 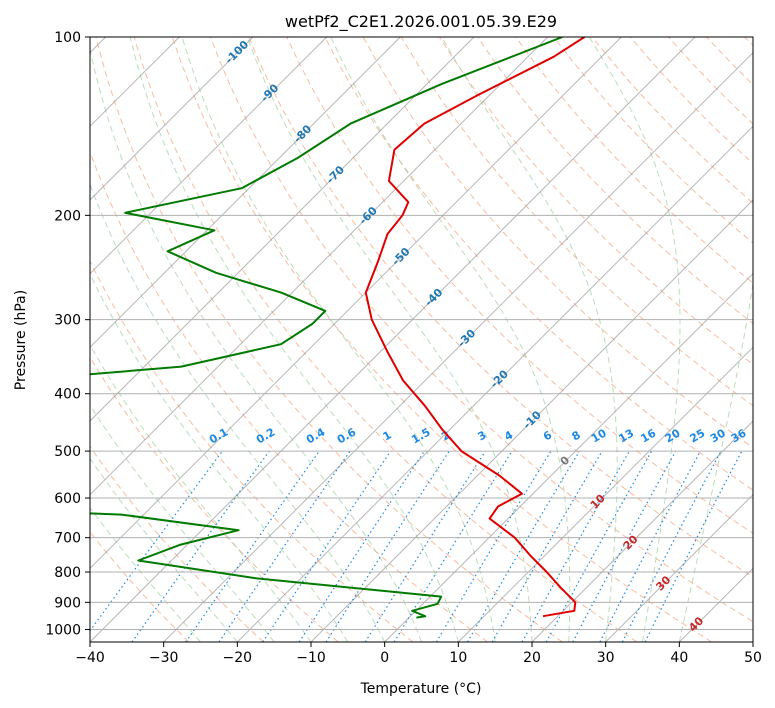 I want to click on y-tick-label: 800, so click(x=67, y=573).